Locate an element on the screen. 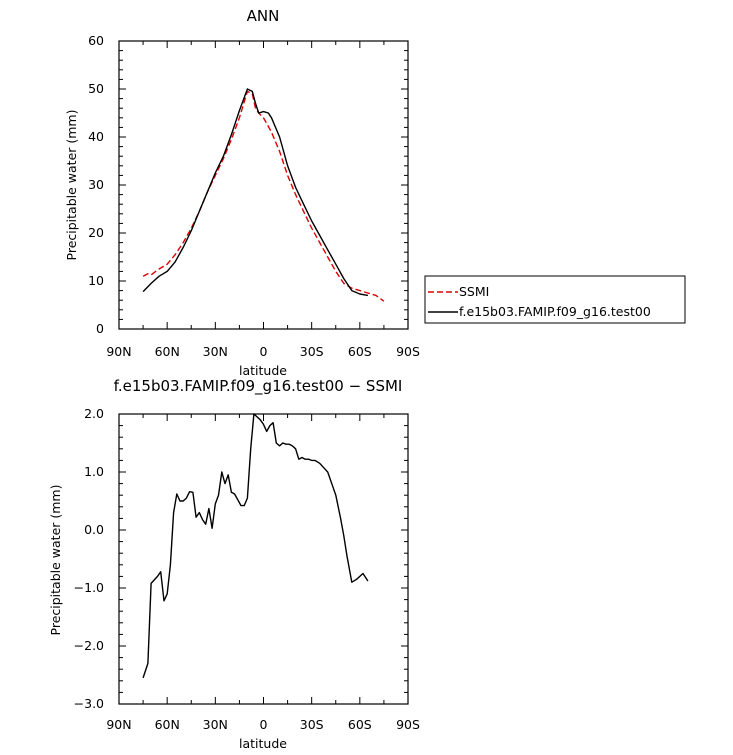 The height and width of the screenshot is (755, 733). chart-top-series is located at coordinates (263, 195).